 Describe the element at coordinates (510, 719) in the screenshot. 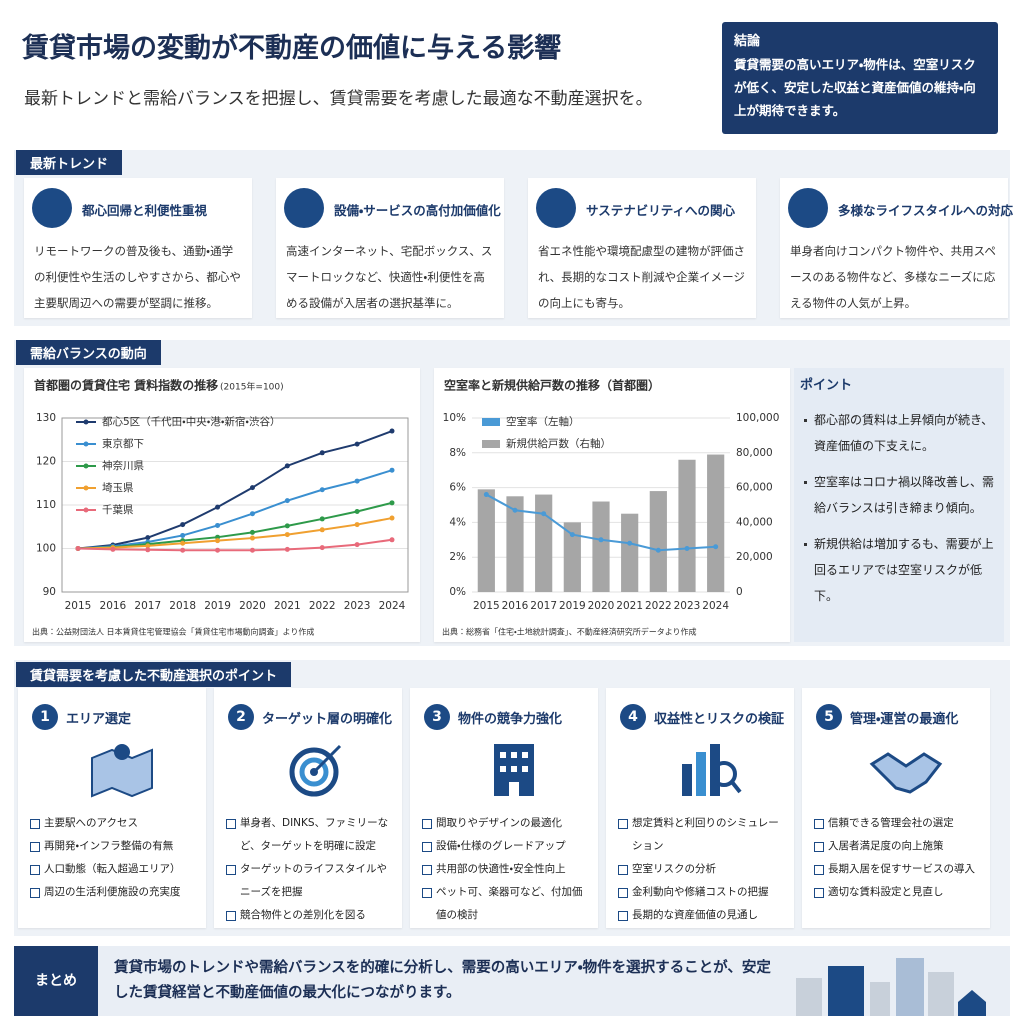

I see `step-title: 物件の競争力強化` at that location.